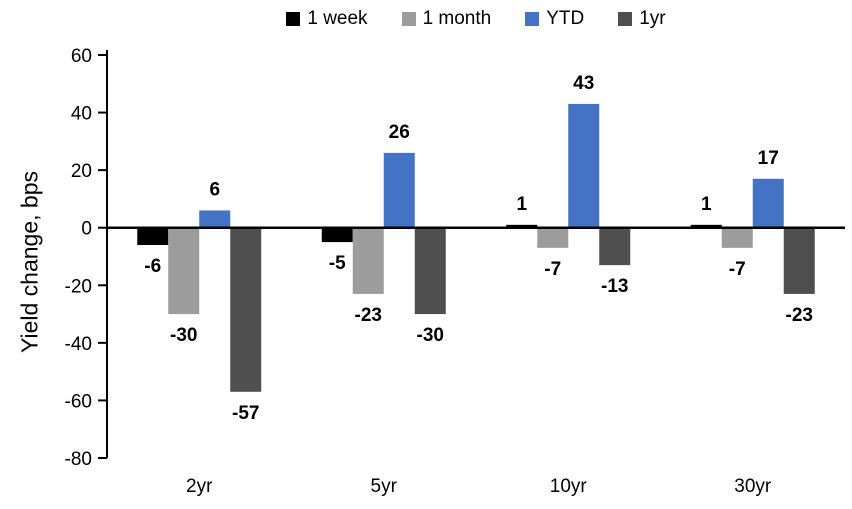  What do you see at coordinates (737, 237) in the screenshot?
I see `bar-1-month-30yr` at bounding box center [737, 237].